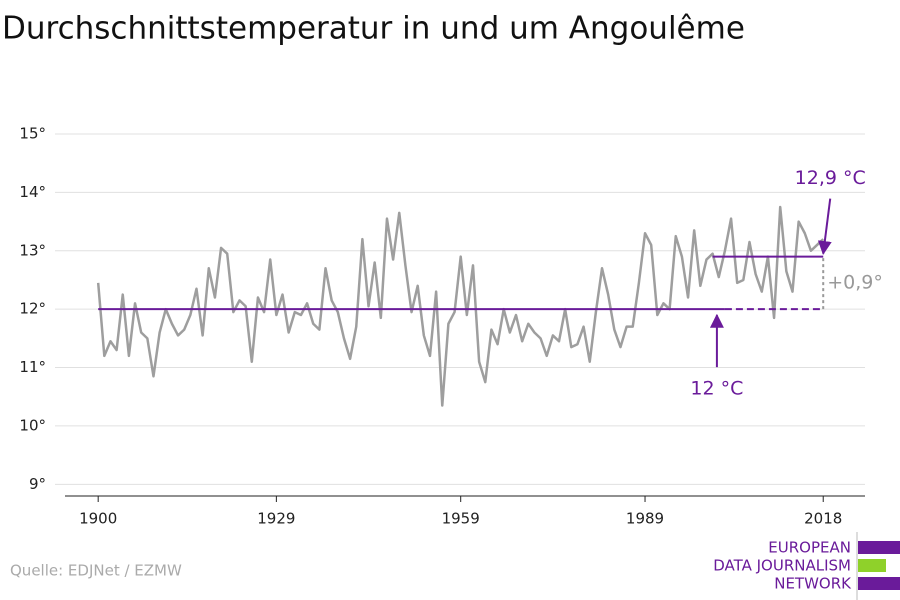 The height and width of the screenshot is (600, 900). I want to click on logo-text: DATA JOURNALISM, so click(782, 566).